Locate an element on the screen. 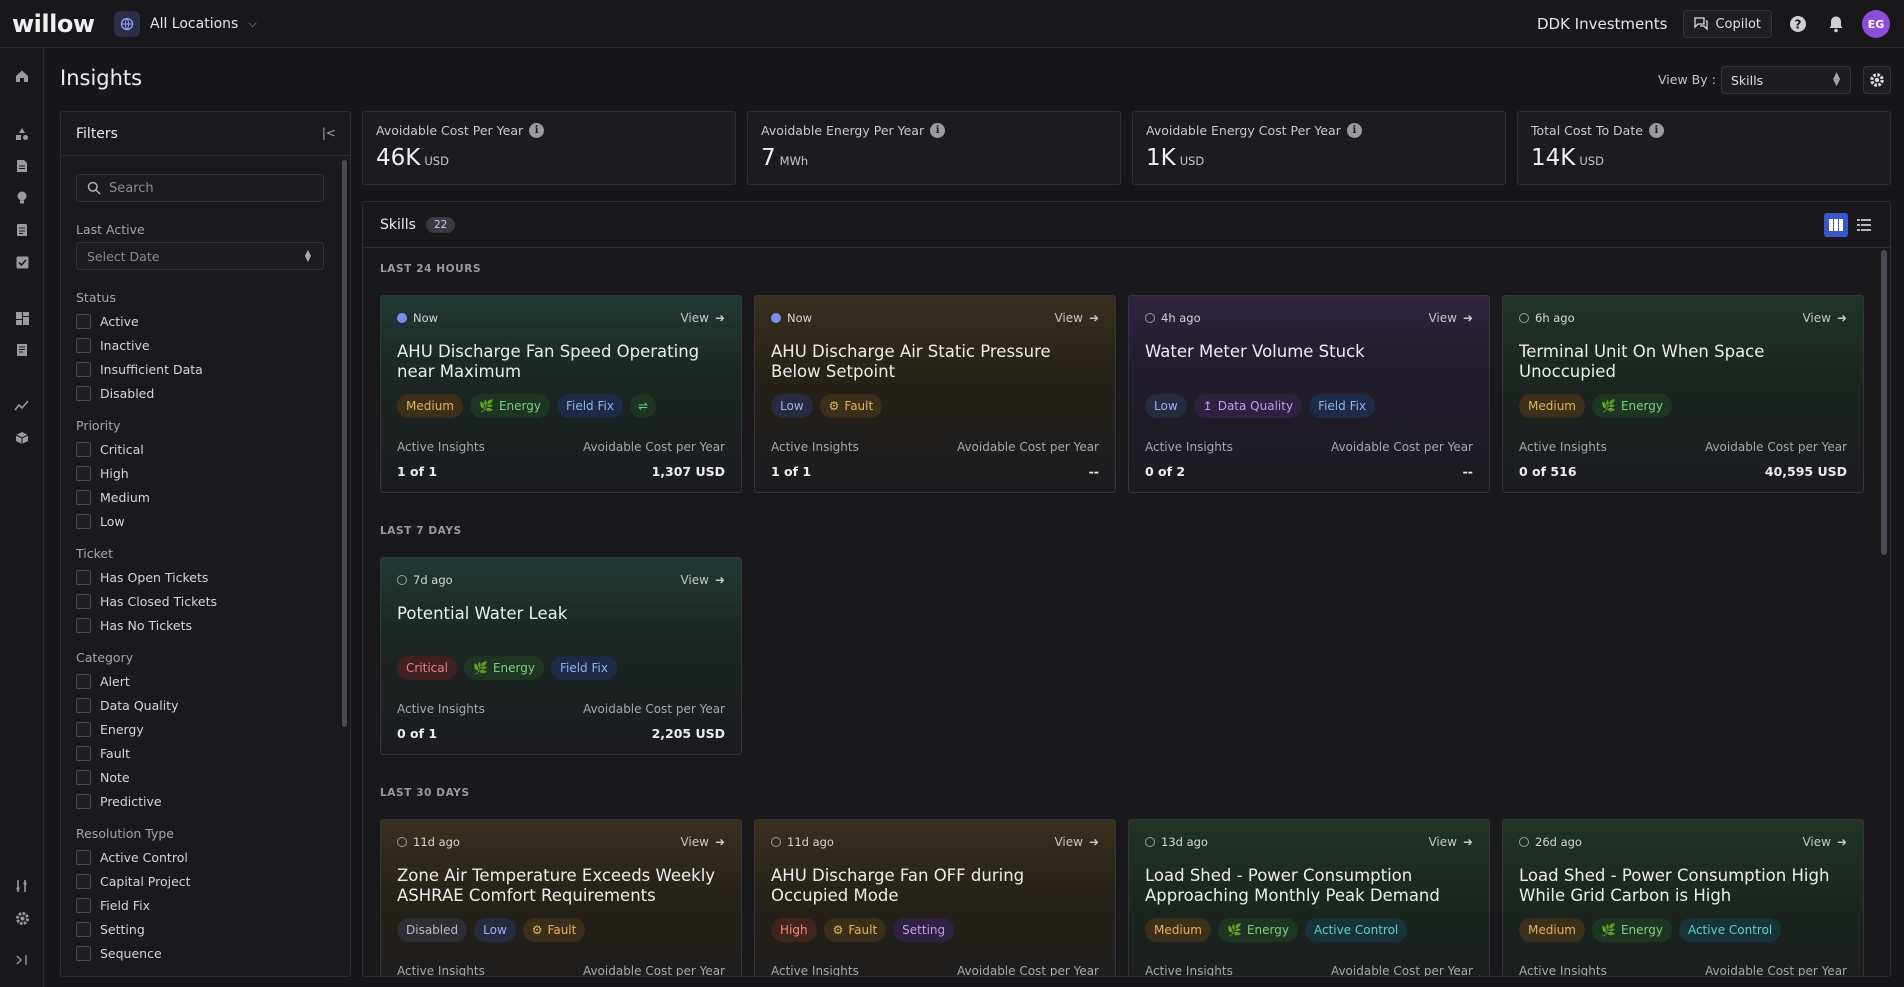 This screenshot has width=1904, height=987. ticket-checkbox: Has Closed Tickets is located at coordinates (146, 601).